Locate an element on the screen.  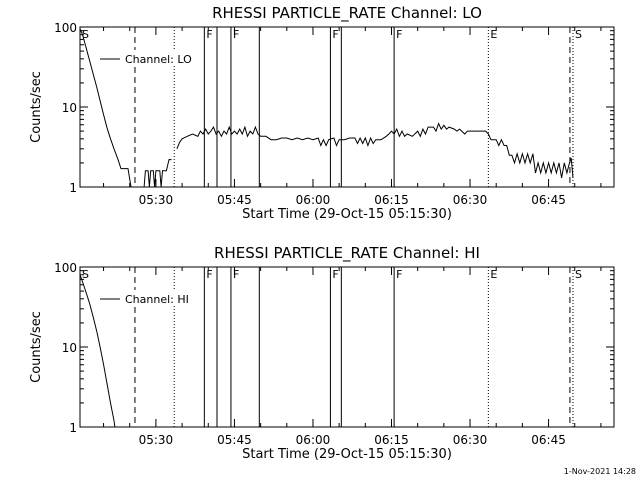
chart-title: RHESSI PARTICLE_RATE Channel: LO is located at coordinates (347, 13).